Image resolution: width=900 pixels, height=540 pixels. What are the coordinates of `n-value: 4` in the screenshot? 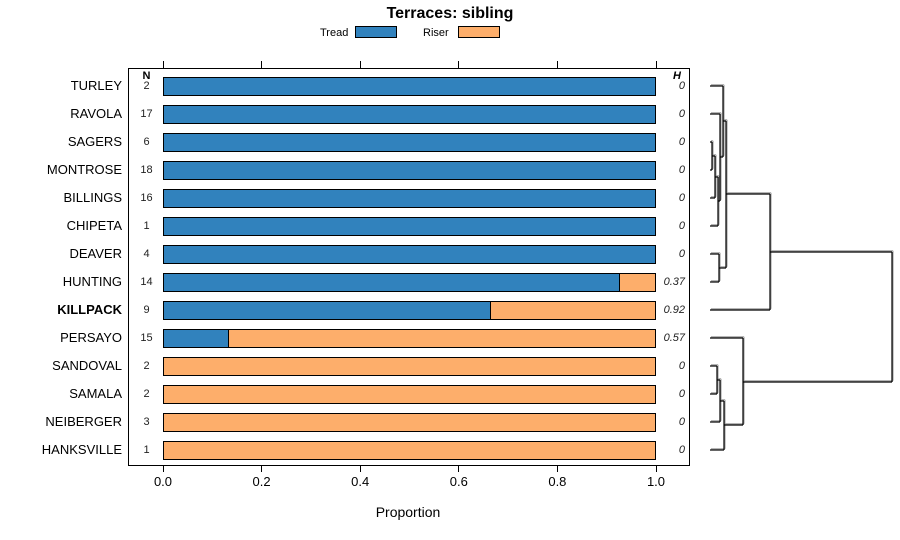 It's located at (146, 254).